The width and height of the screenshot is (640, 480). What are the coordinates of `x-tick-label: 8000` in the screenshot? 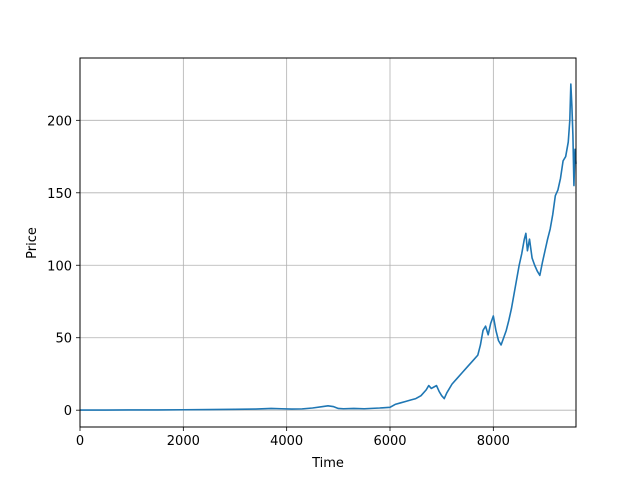 It's located at (493, 441).